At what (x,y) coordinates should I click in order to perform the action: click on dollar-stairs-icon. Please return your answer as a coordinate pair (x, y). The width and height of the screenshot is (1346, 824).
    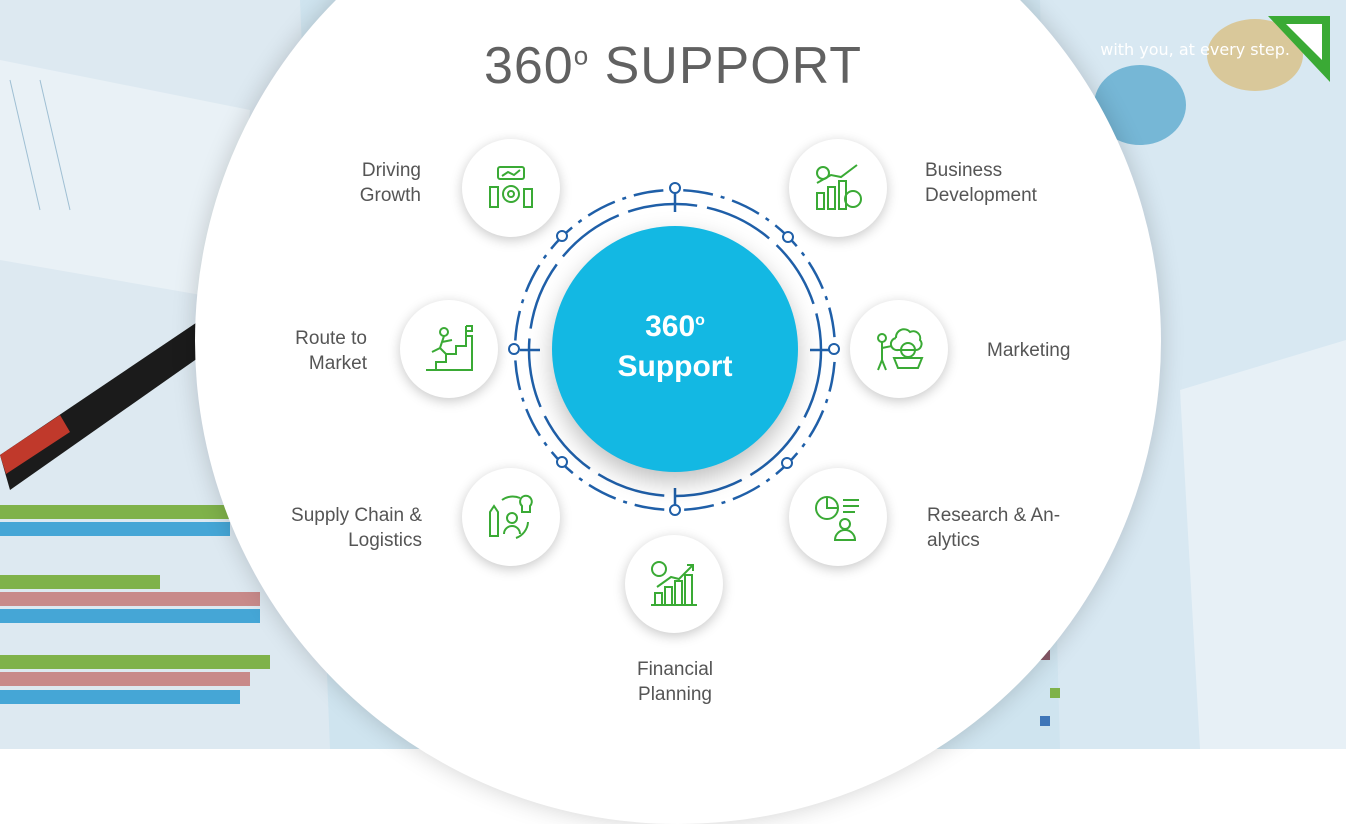
    Looking at the image, I should click on (674, 584).